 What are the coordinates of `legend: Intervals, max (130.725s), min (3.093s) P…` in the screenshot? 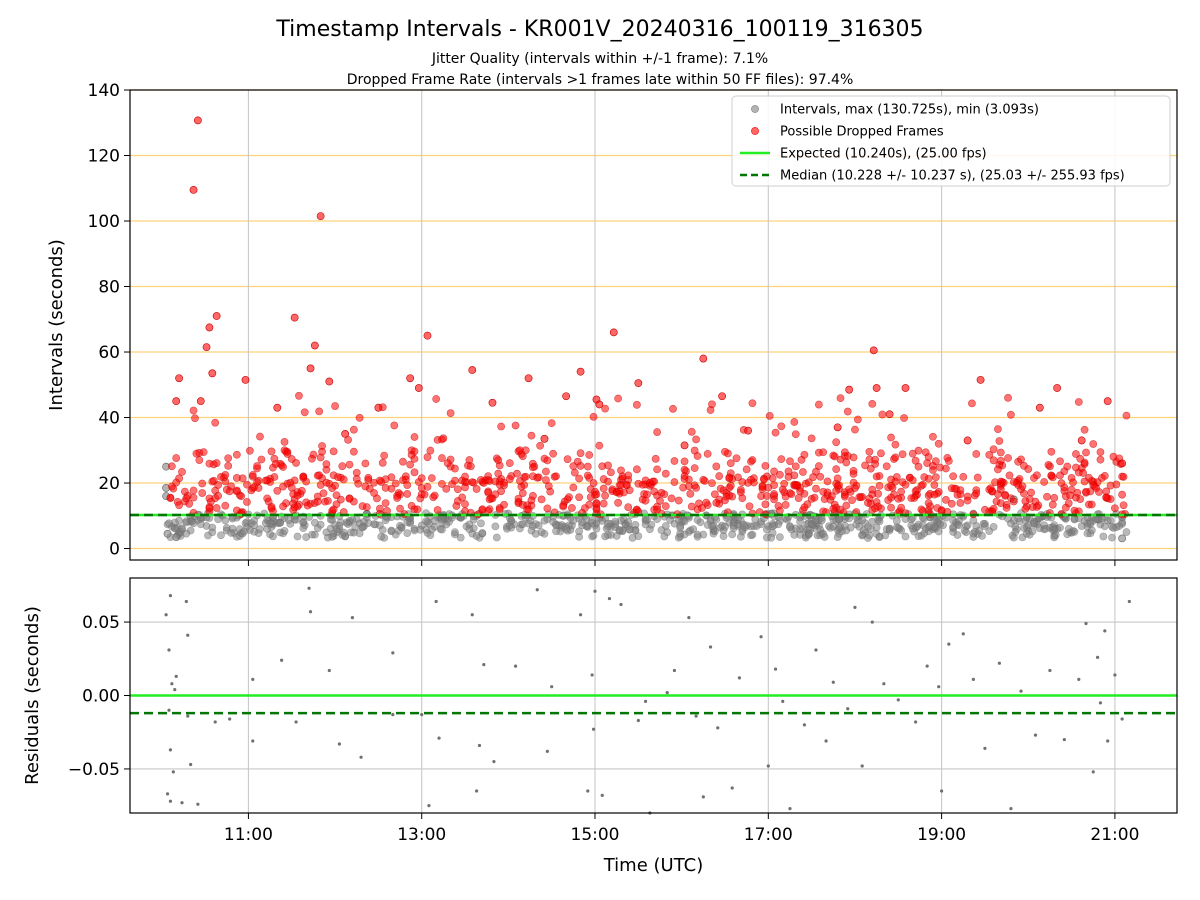 It's located at (951, 141).